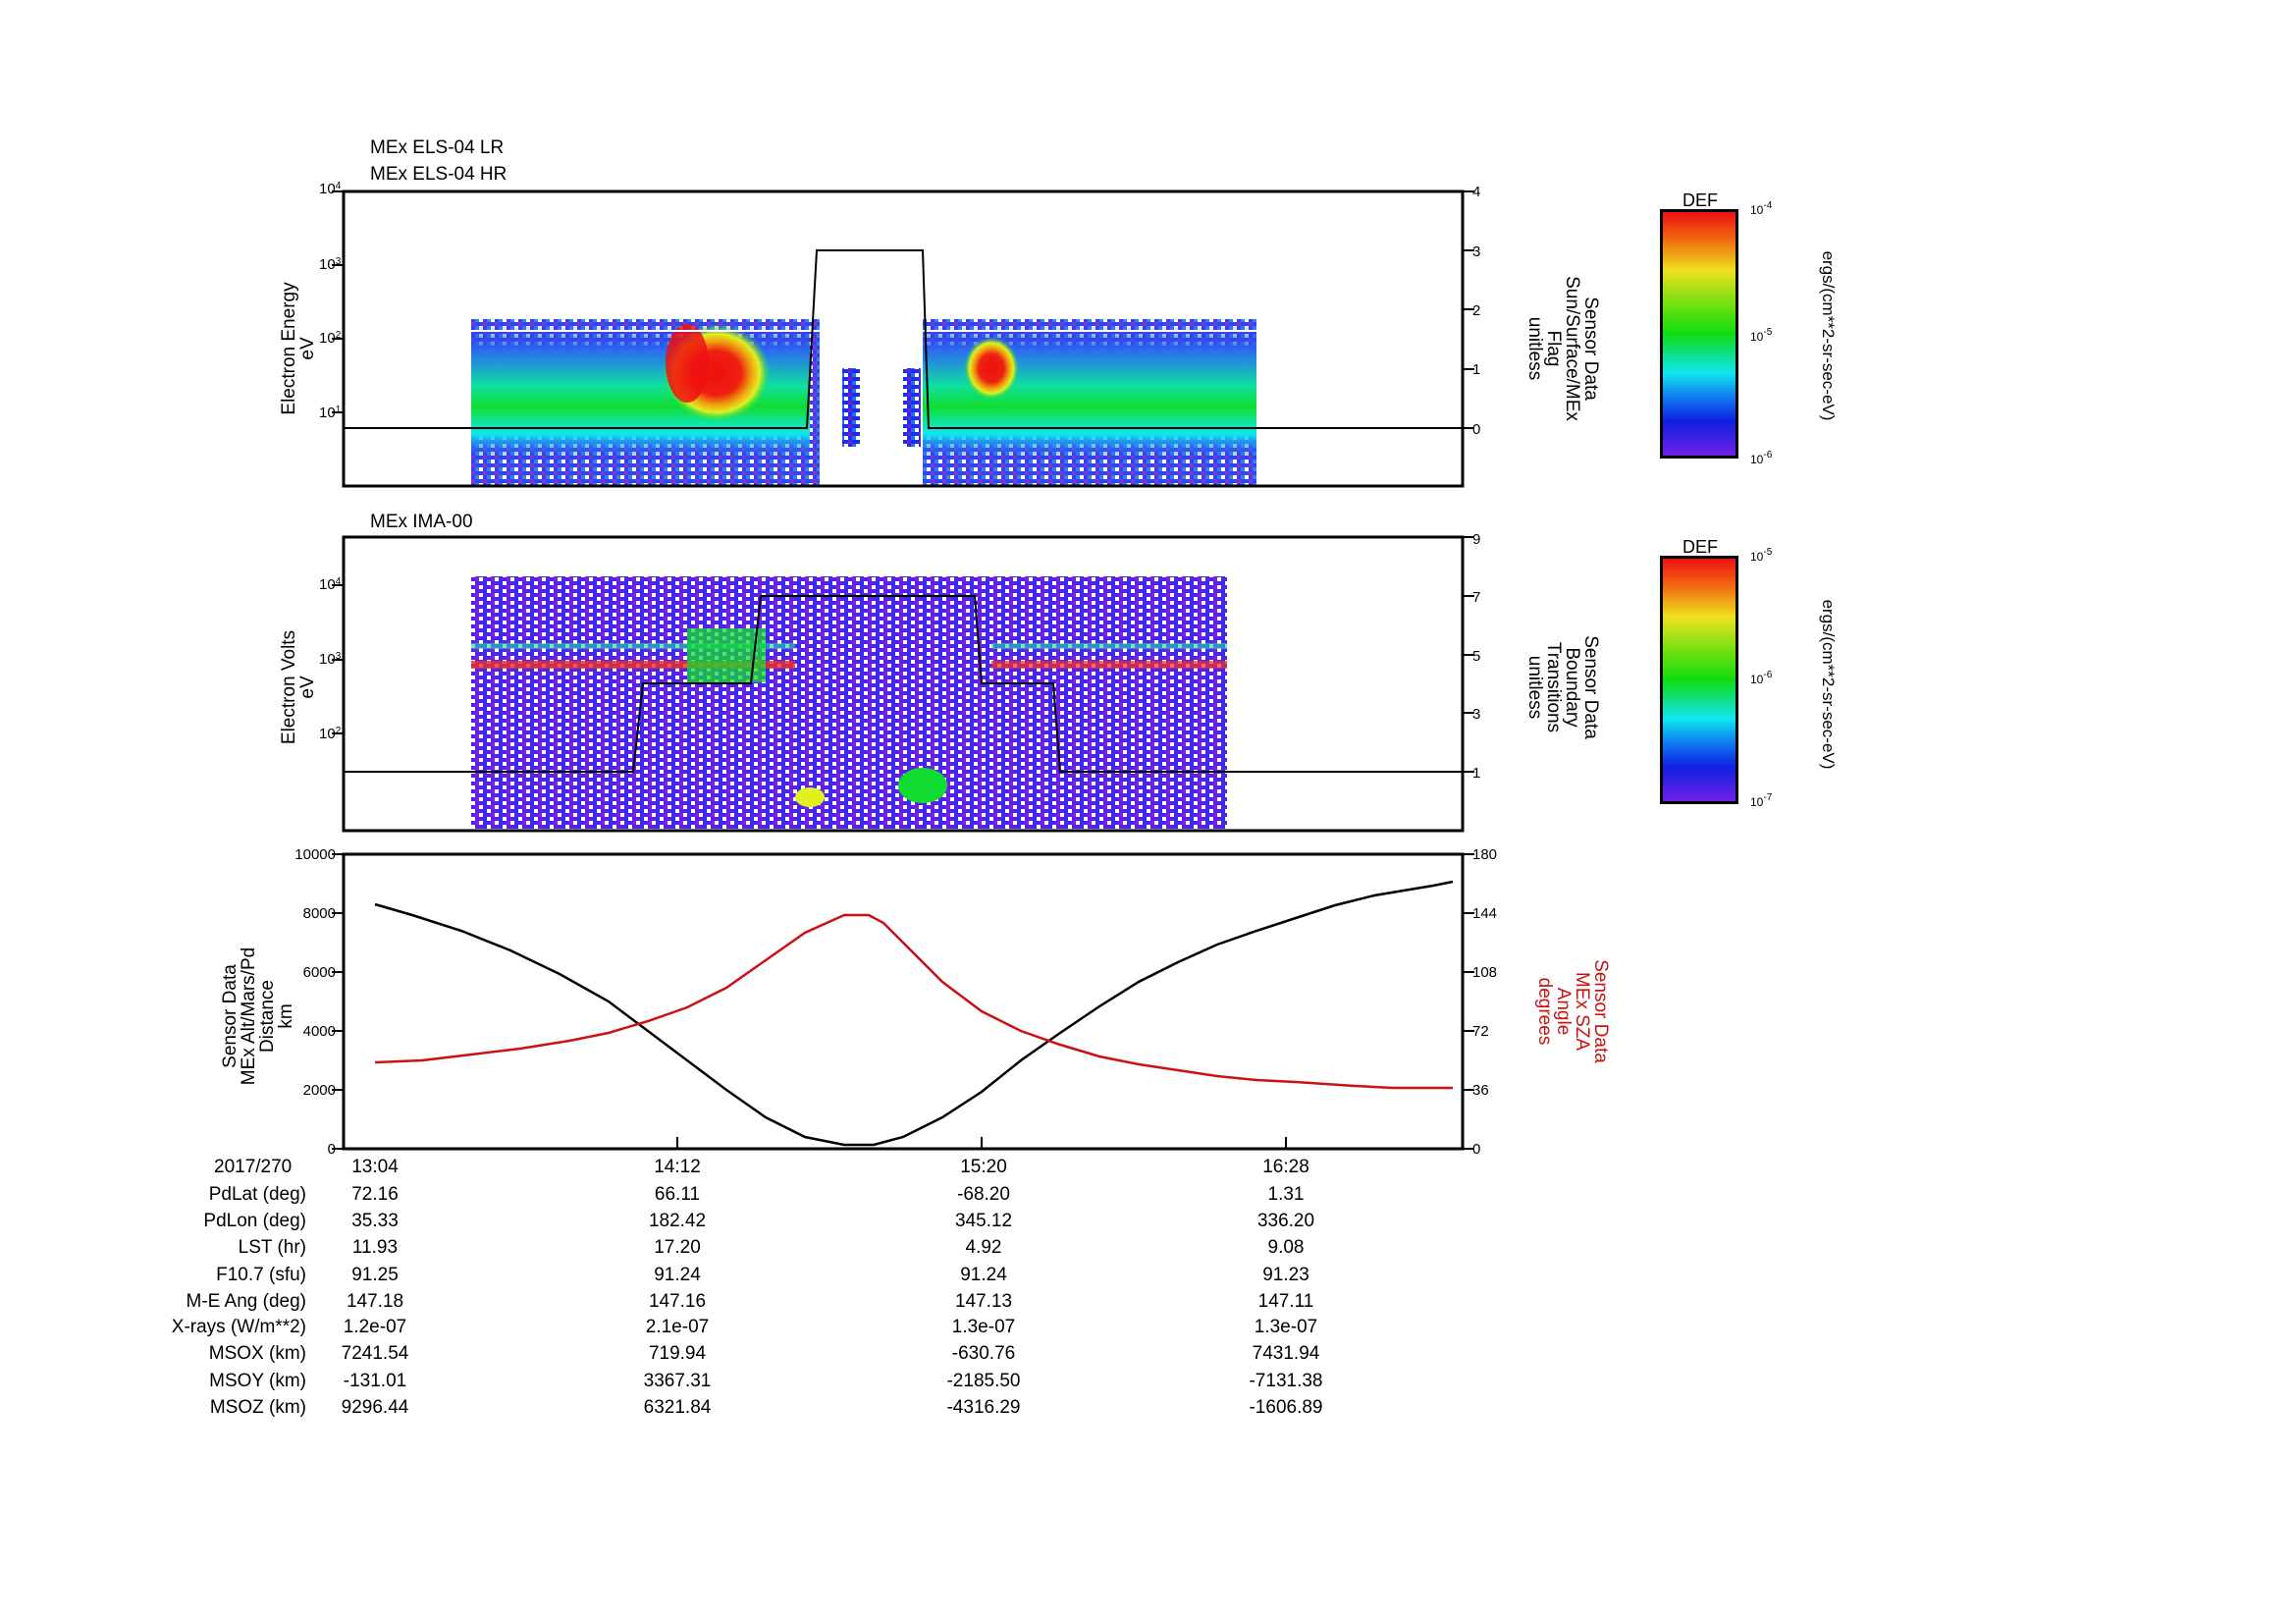 The image size is (2296, 1623). What do you see at coordinates (1286, 1167) in the screenshot?
I see `time-label-4: 16:28` at bounding box center [1286, 1167].